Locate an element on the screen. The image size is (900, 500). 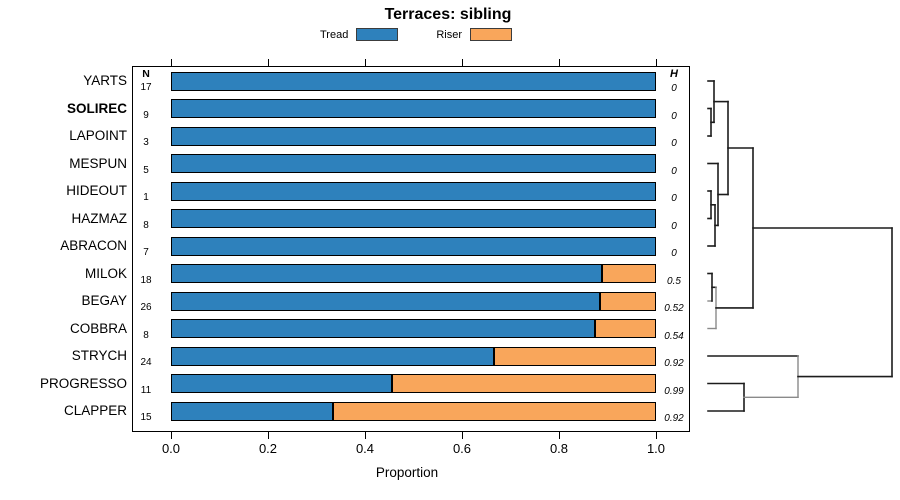
axis-tick-label: 1.0 is located at coordinates (656, 448).